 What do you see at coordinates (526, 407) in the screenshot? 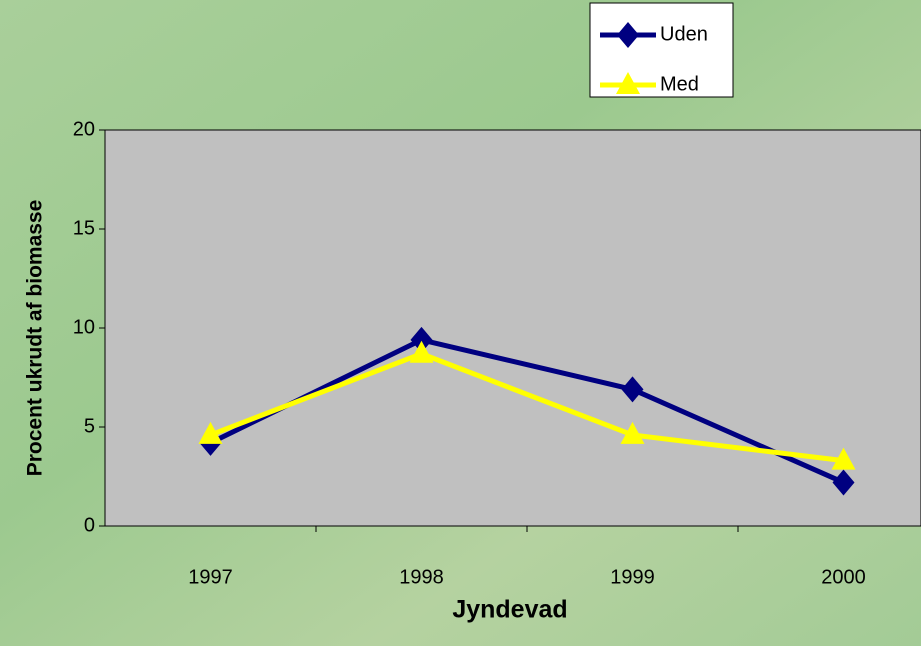
I see `series-line` at bounding box center [526, 407].